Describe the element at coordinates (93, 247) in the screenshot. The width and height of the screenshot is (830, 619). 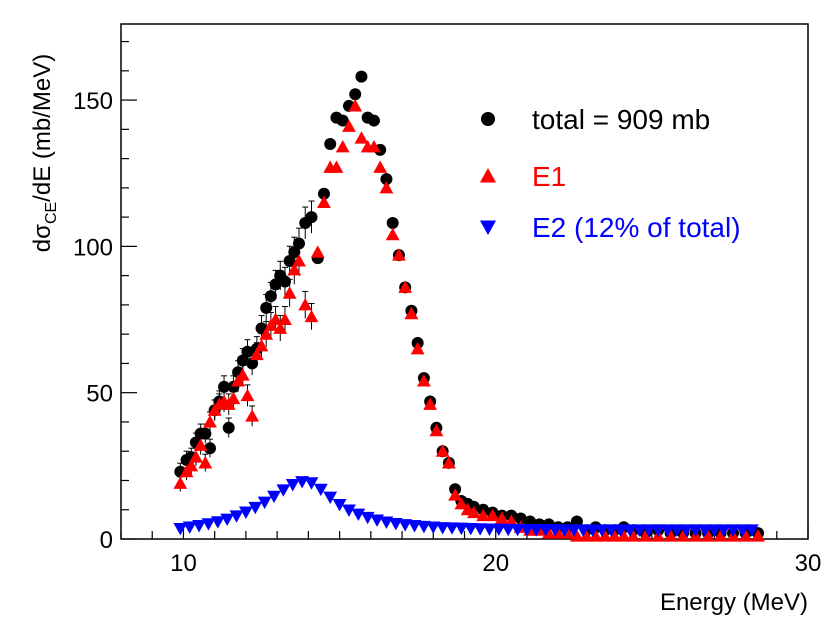
I see `y-tick-label: 100` at that location.